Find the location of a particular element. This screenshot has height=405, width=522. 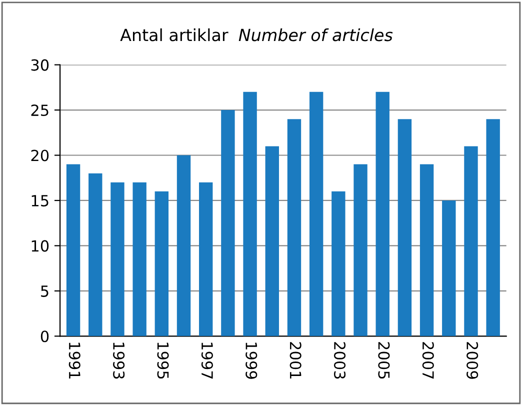

y-tick-label: 20 is located at coordinates (40, 156).